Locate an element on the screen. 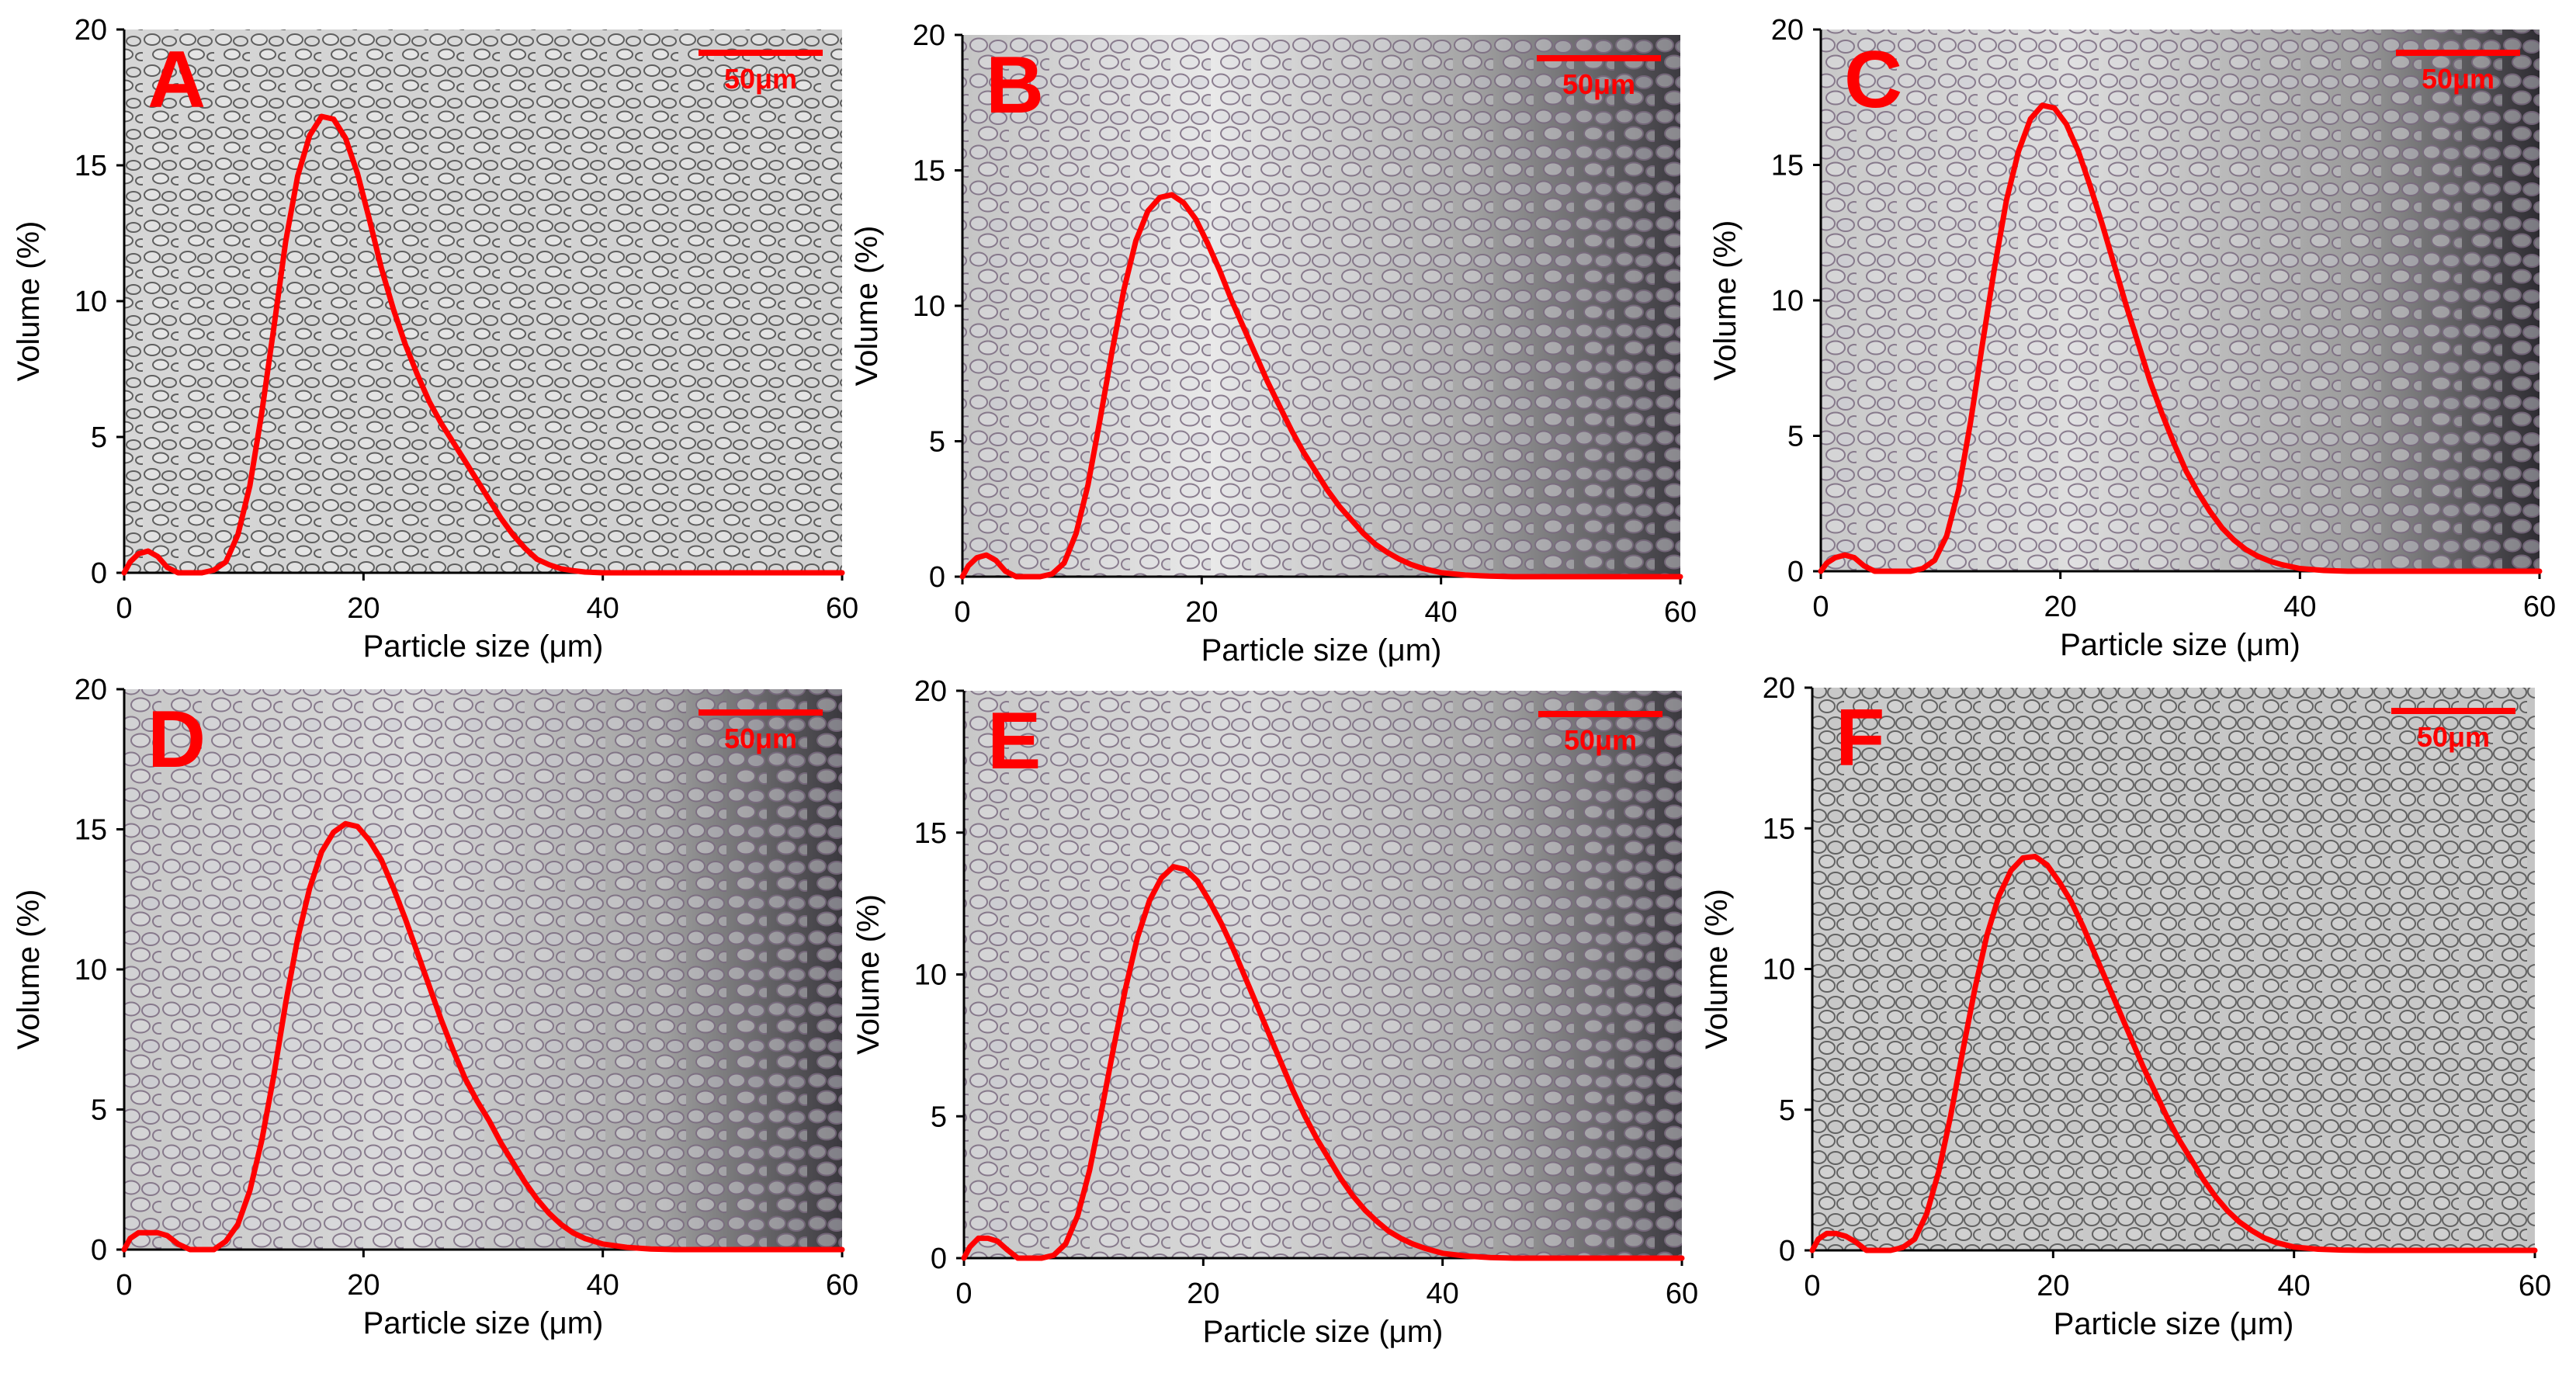 The height and width of the screenshot is (1373, 2576). panel-letter: C is located at coordinates (1873, 80).